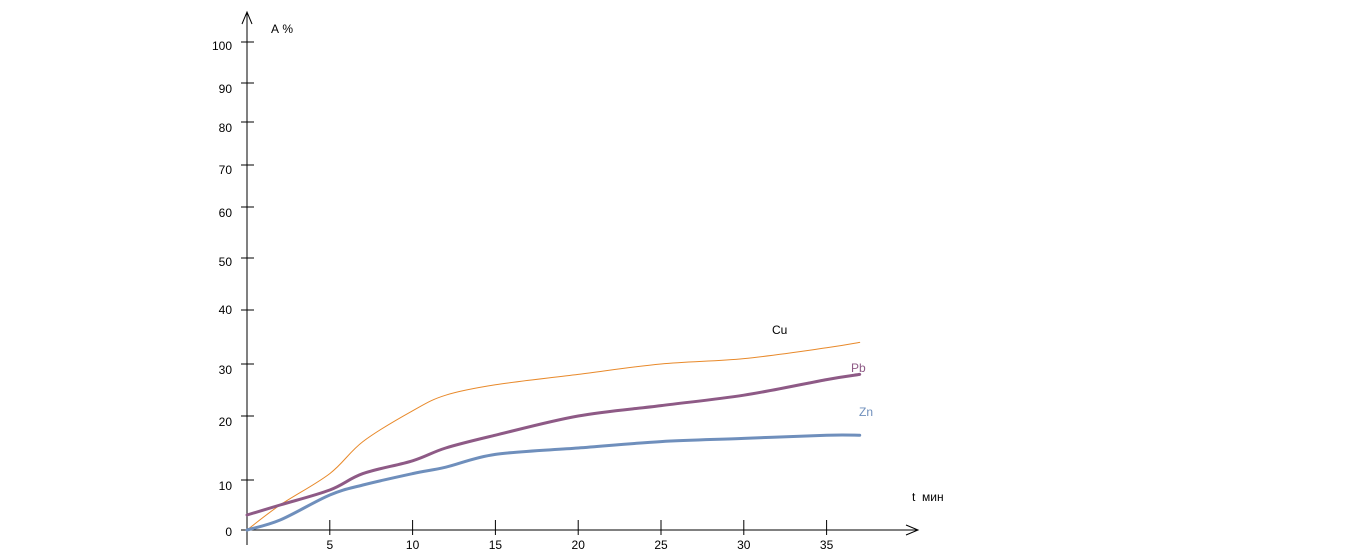 This screenshot has width=1359, height=551. What do you see at coordinates (779, 330) in the screenshot?
I see `series-label-cu: Cu` at bounding box center [779, 330].